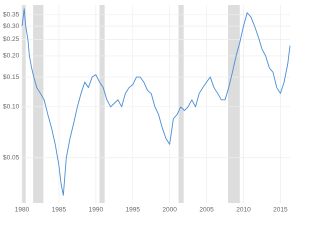  Describe the element at coordinates (11, 15) in the screenshot. I see `y-tick-label: $0.35` at that location.